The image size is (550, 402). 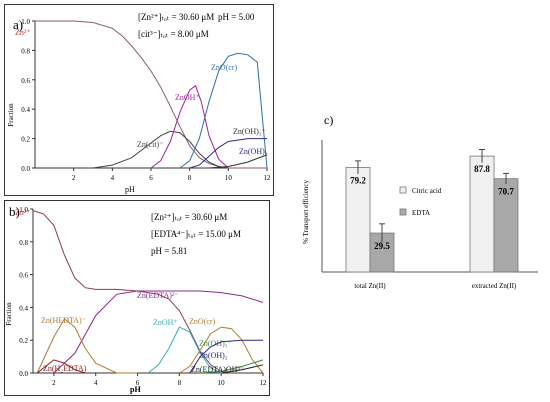 I want to click on category-label: total Zn(II), so click(x=370, y=286).